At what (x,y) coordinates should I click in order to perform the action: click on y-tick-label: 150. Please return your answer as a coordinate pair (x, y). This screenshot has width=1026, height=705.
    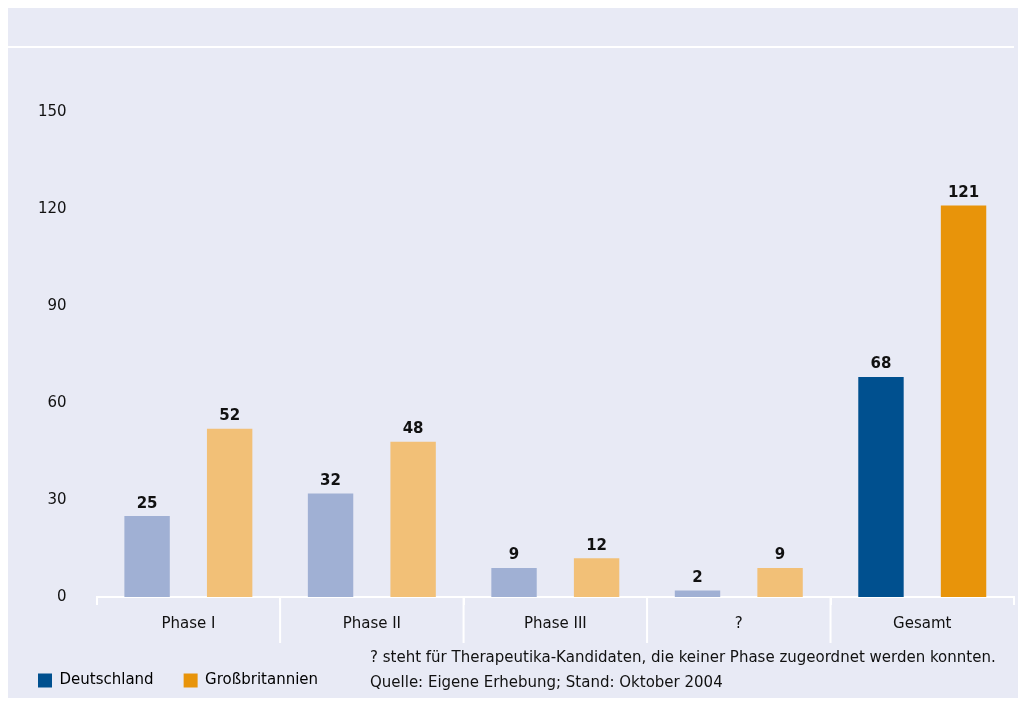
    Looking at the image, I should click on (52, 110).